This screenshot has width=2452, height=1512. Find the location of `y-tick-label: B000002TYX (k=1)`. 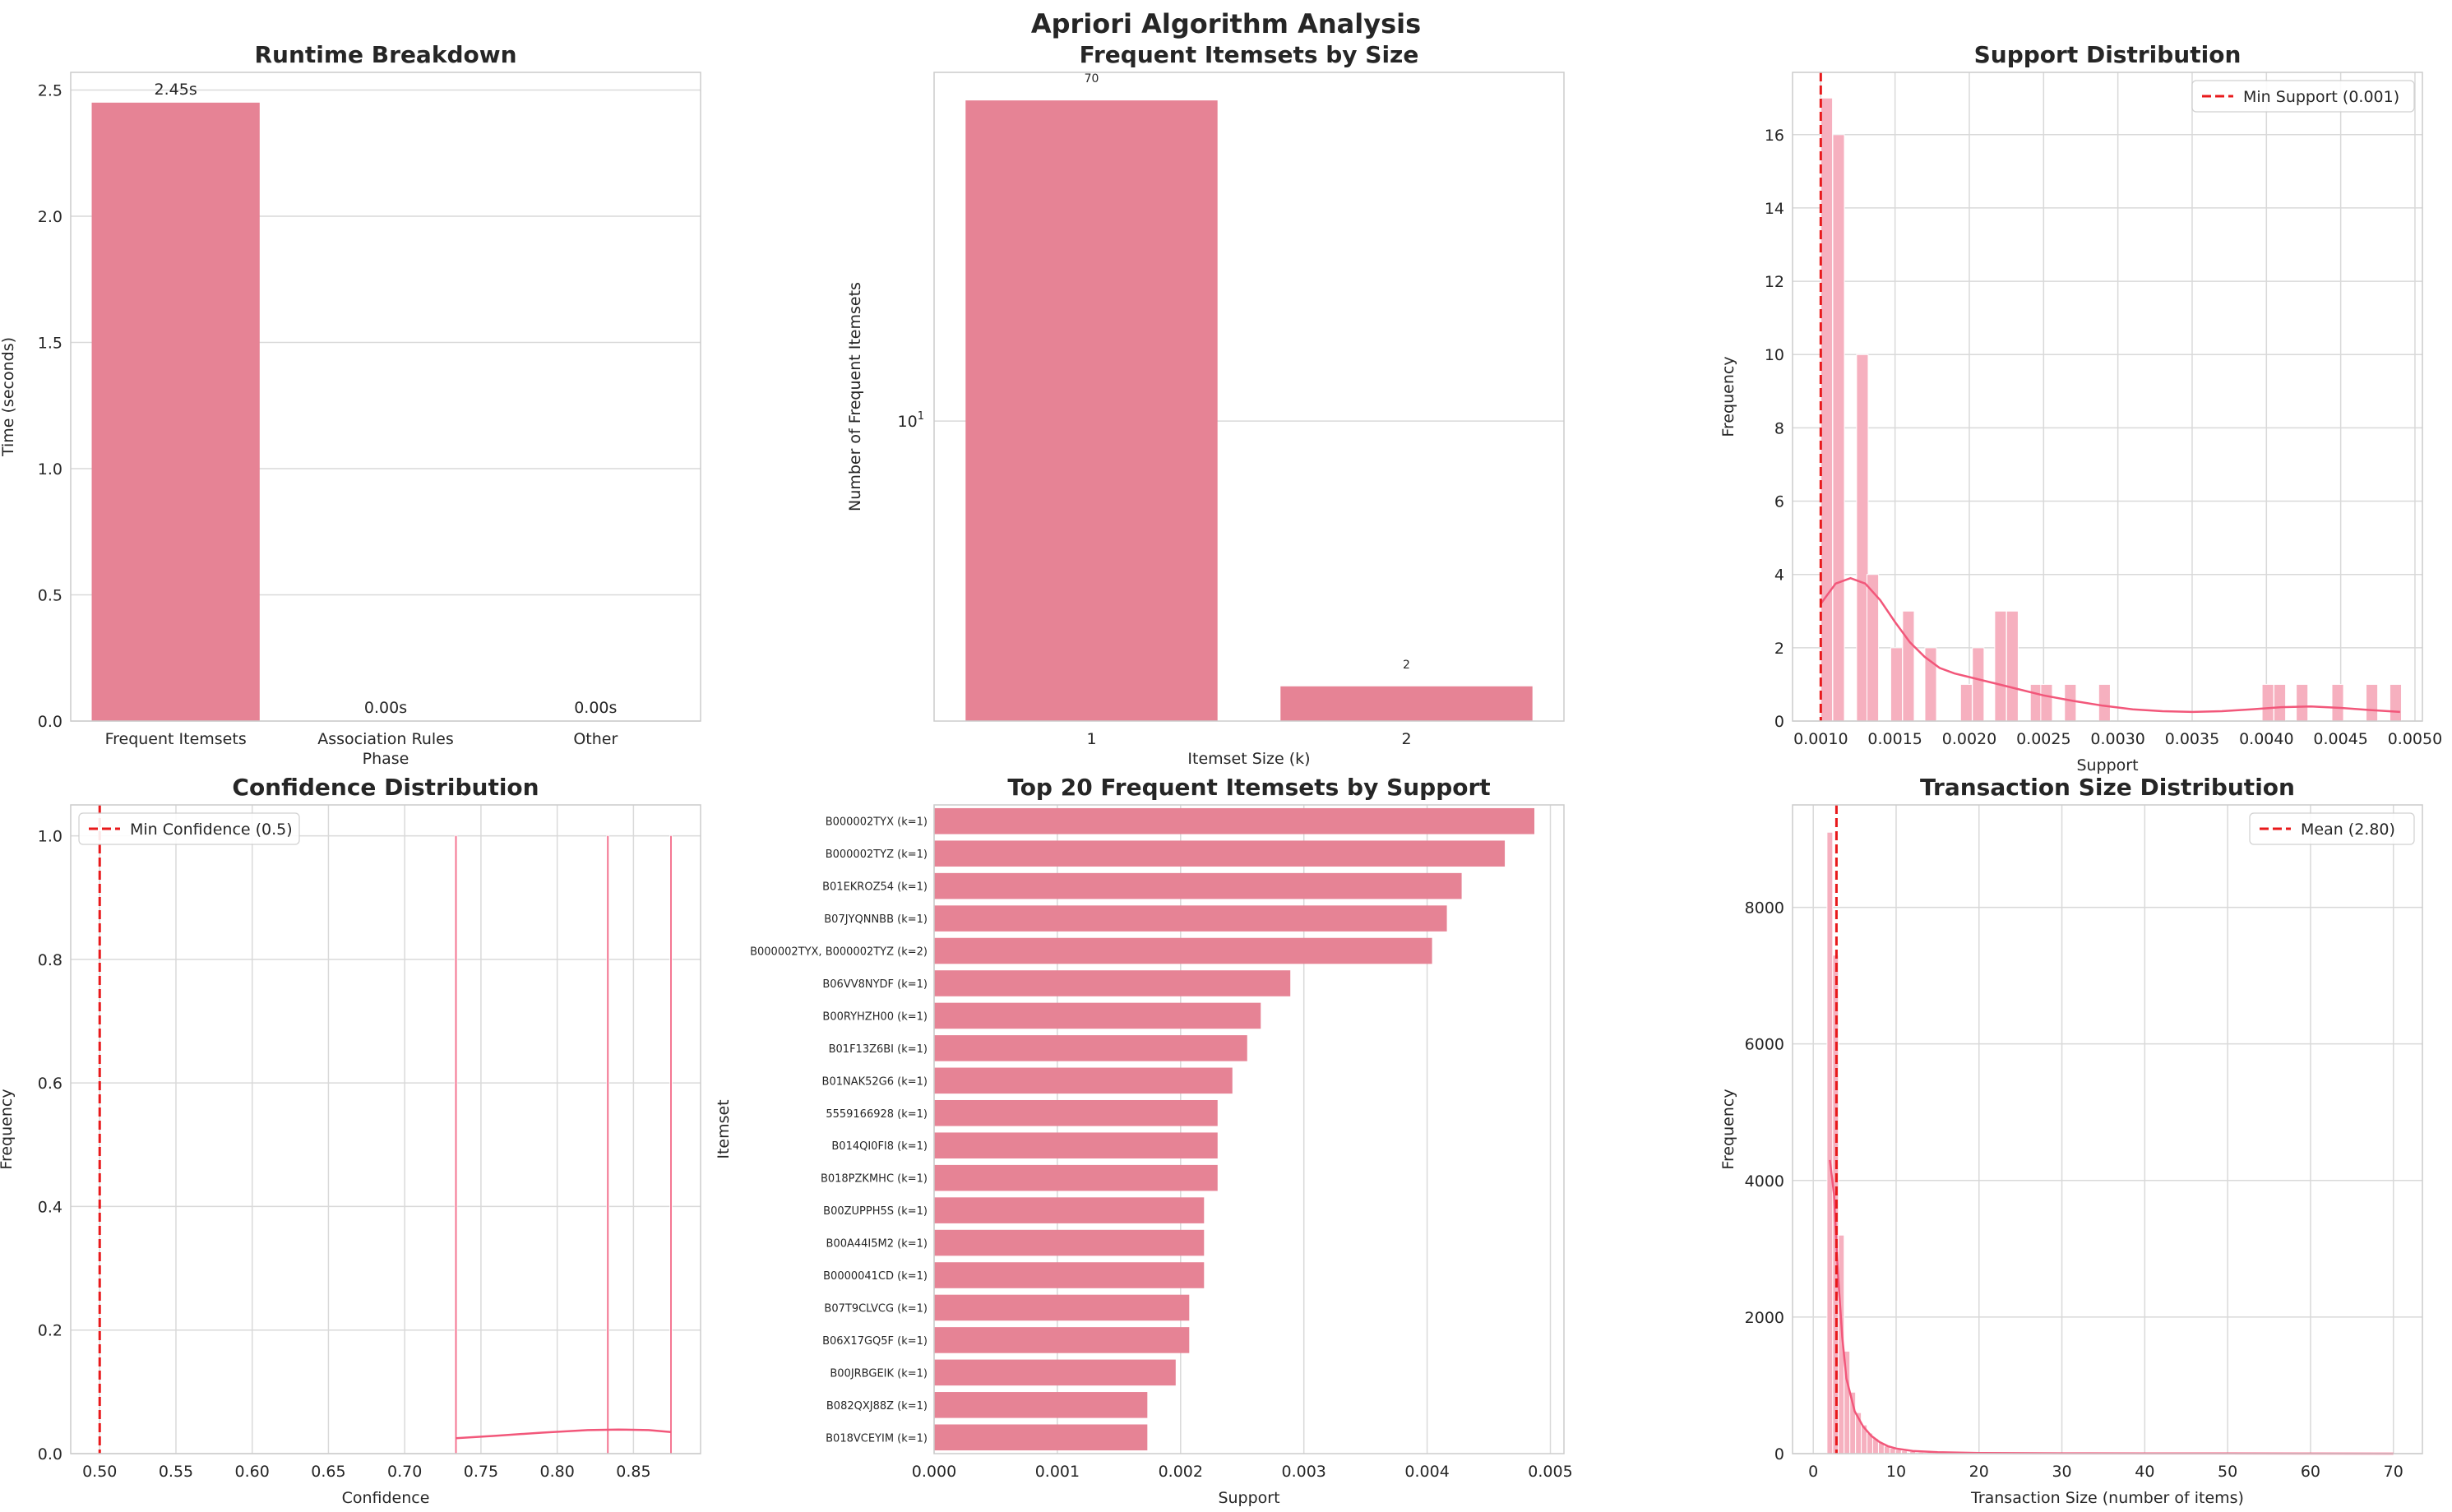

y-tick-label: B000002TYX (k=1) is located at coordinates (877, 822).